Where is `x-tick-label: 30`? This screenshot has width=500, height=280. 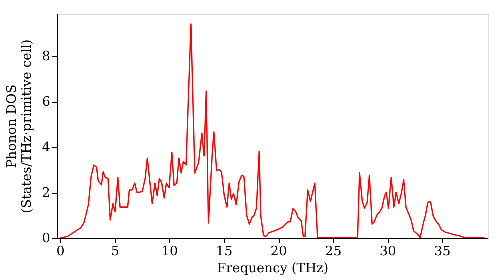
x-tick-label: 30 is located at coordinates (388, 252).